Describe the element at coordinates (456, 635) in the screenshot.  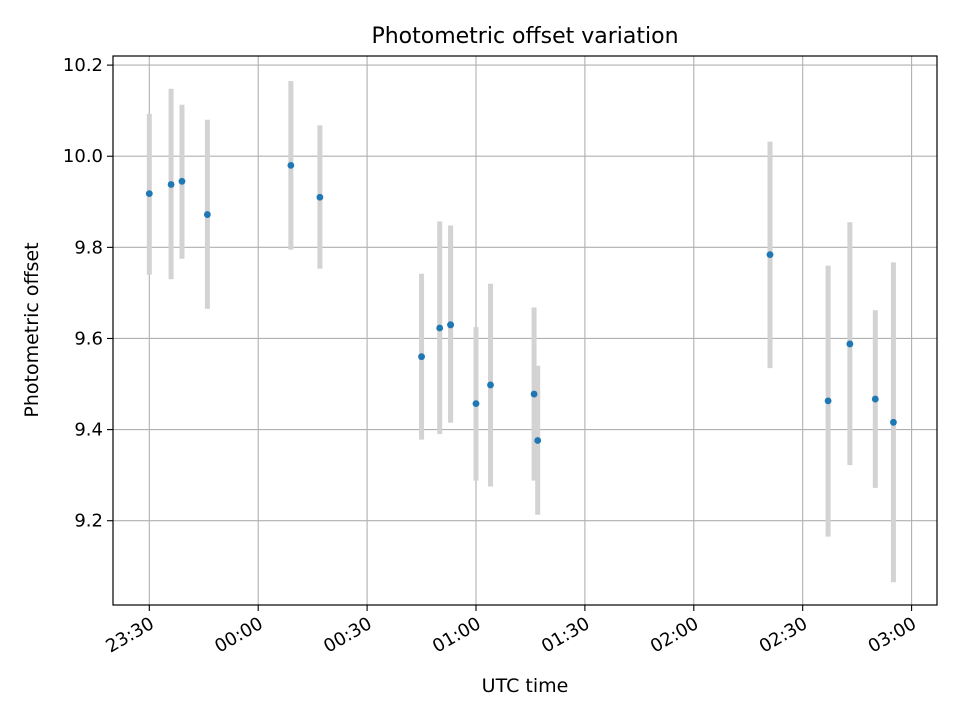
I see `x-tick-label: 01:00` at that location.